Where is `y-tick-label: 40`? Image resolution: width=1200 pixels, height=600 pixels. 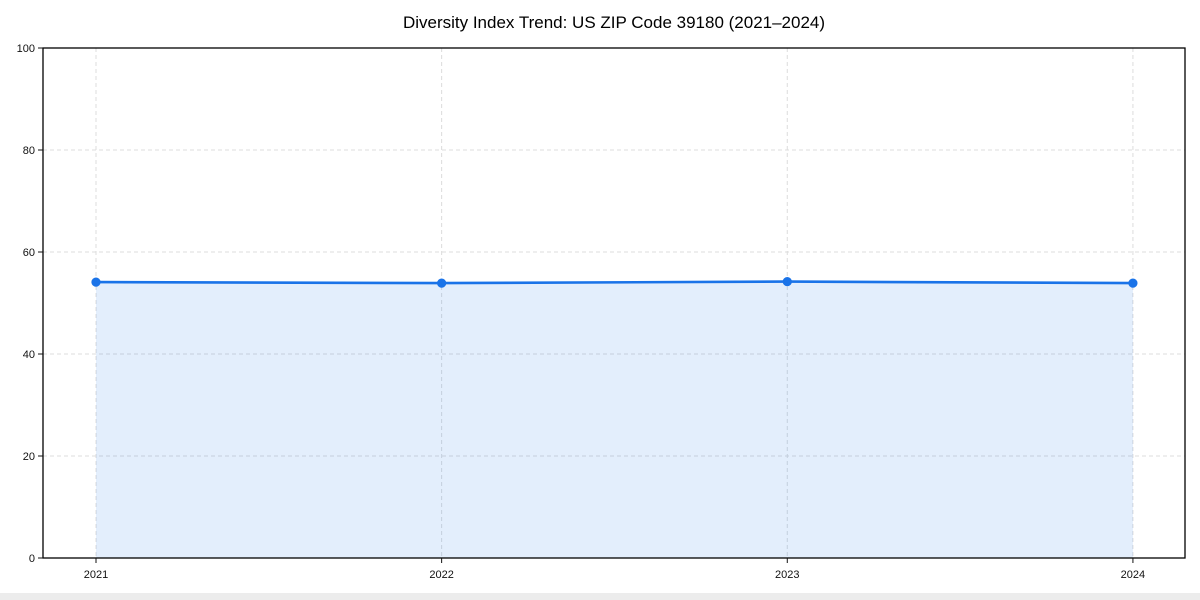
y-tick-label: 40 is located at coordinates (29, 355).